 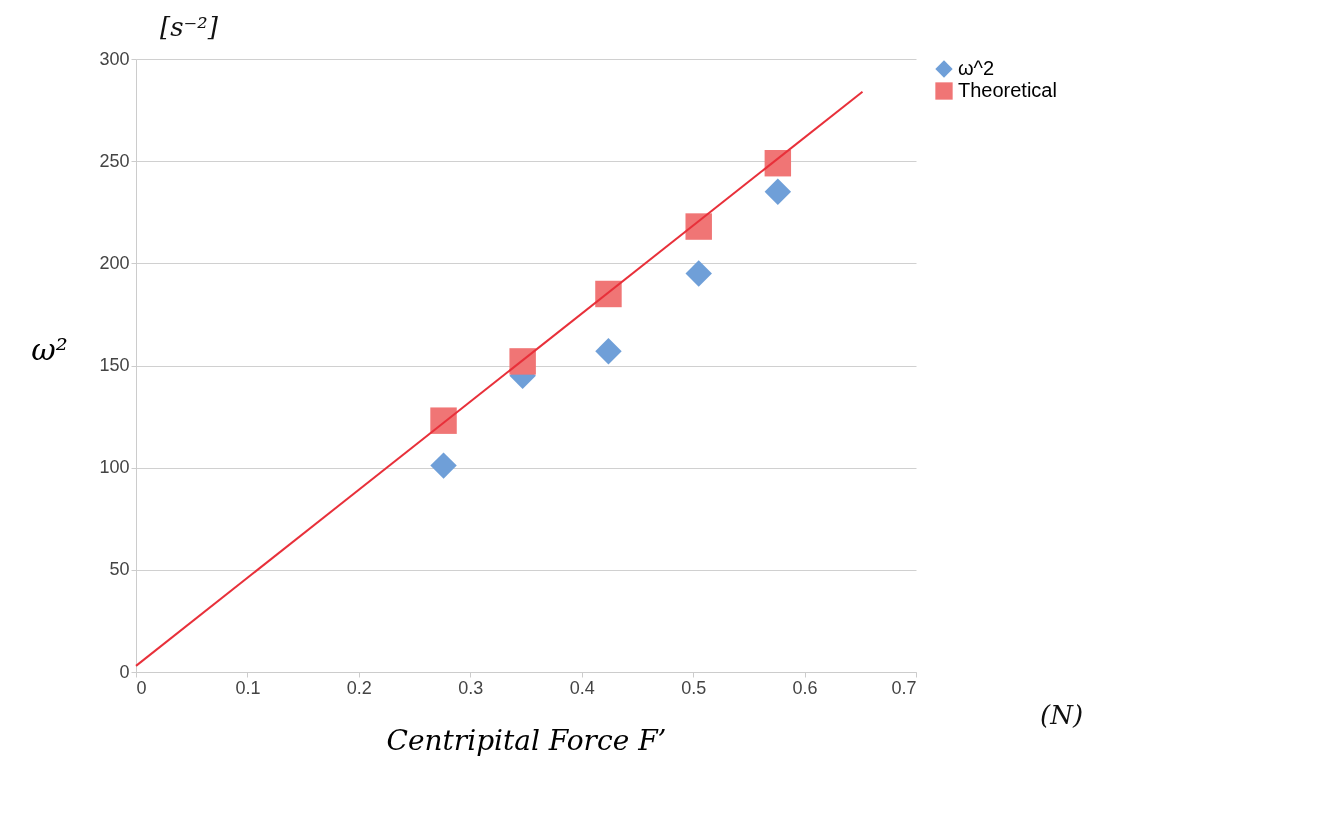 I want to click on y-tick-label: 0, so click(x=124, y=671).